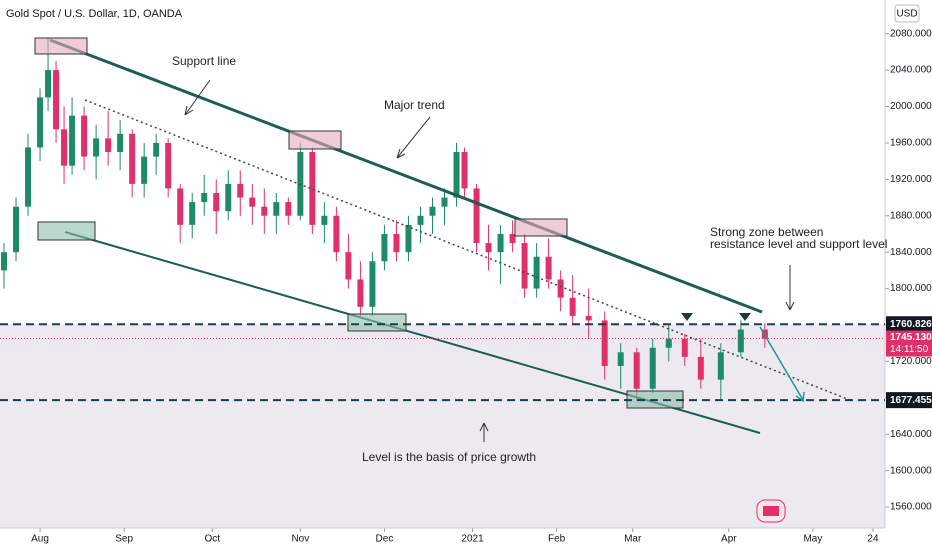  I want to click on chart-title: Gold Spot / U.S. Dollar, 1D, OANDA, so click(94, 14).